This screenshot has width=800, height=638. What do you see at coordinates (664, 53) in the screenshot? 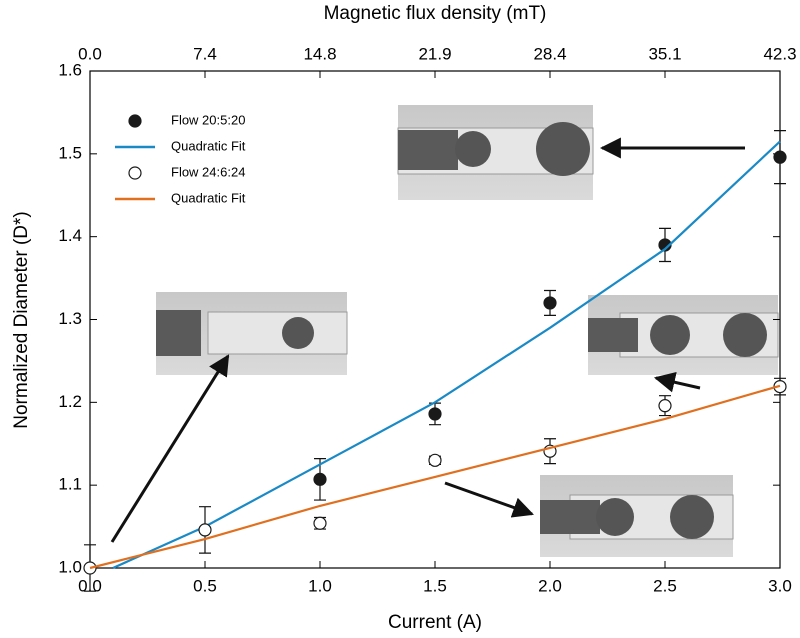
I see `x2-tick-label: 35.1` at bounding box center [664, 53].